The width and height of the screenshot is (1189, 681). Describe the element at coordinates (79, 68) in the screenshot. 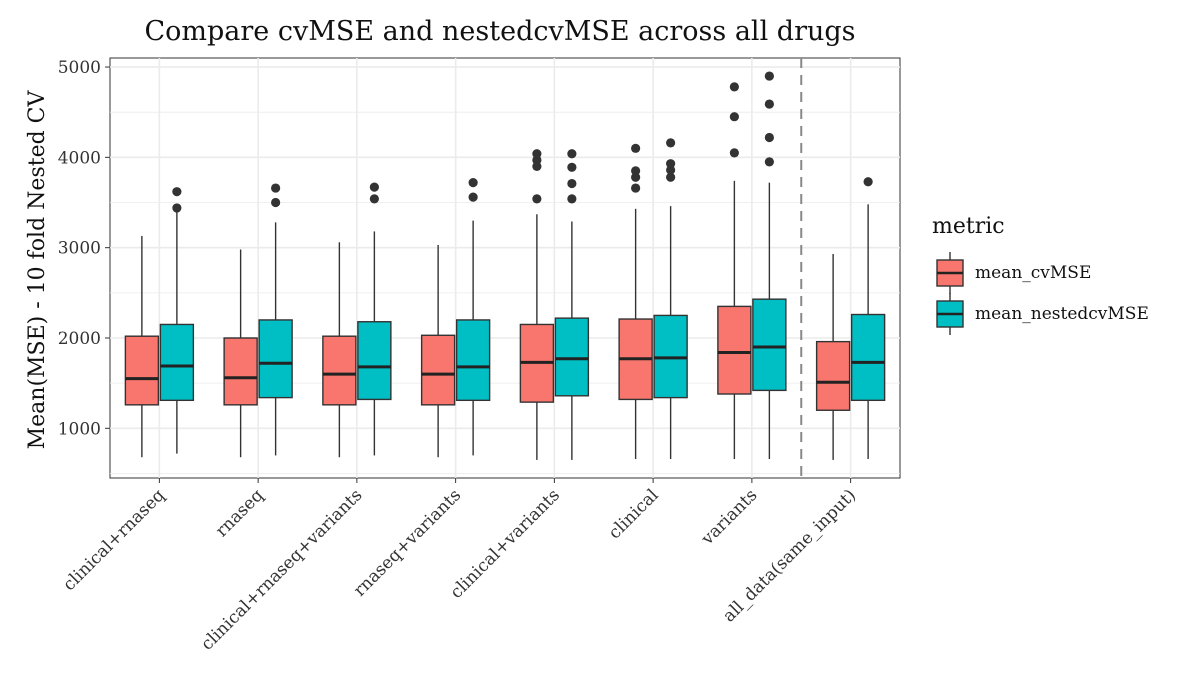

I see `y-tick-label: 5000` at that location.